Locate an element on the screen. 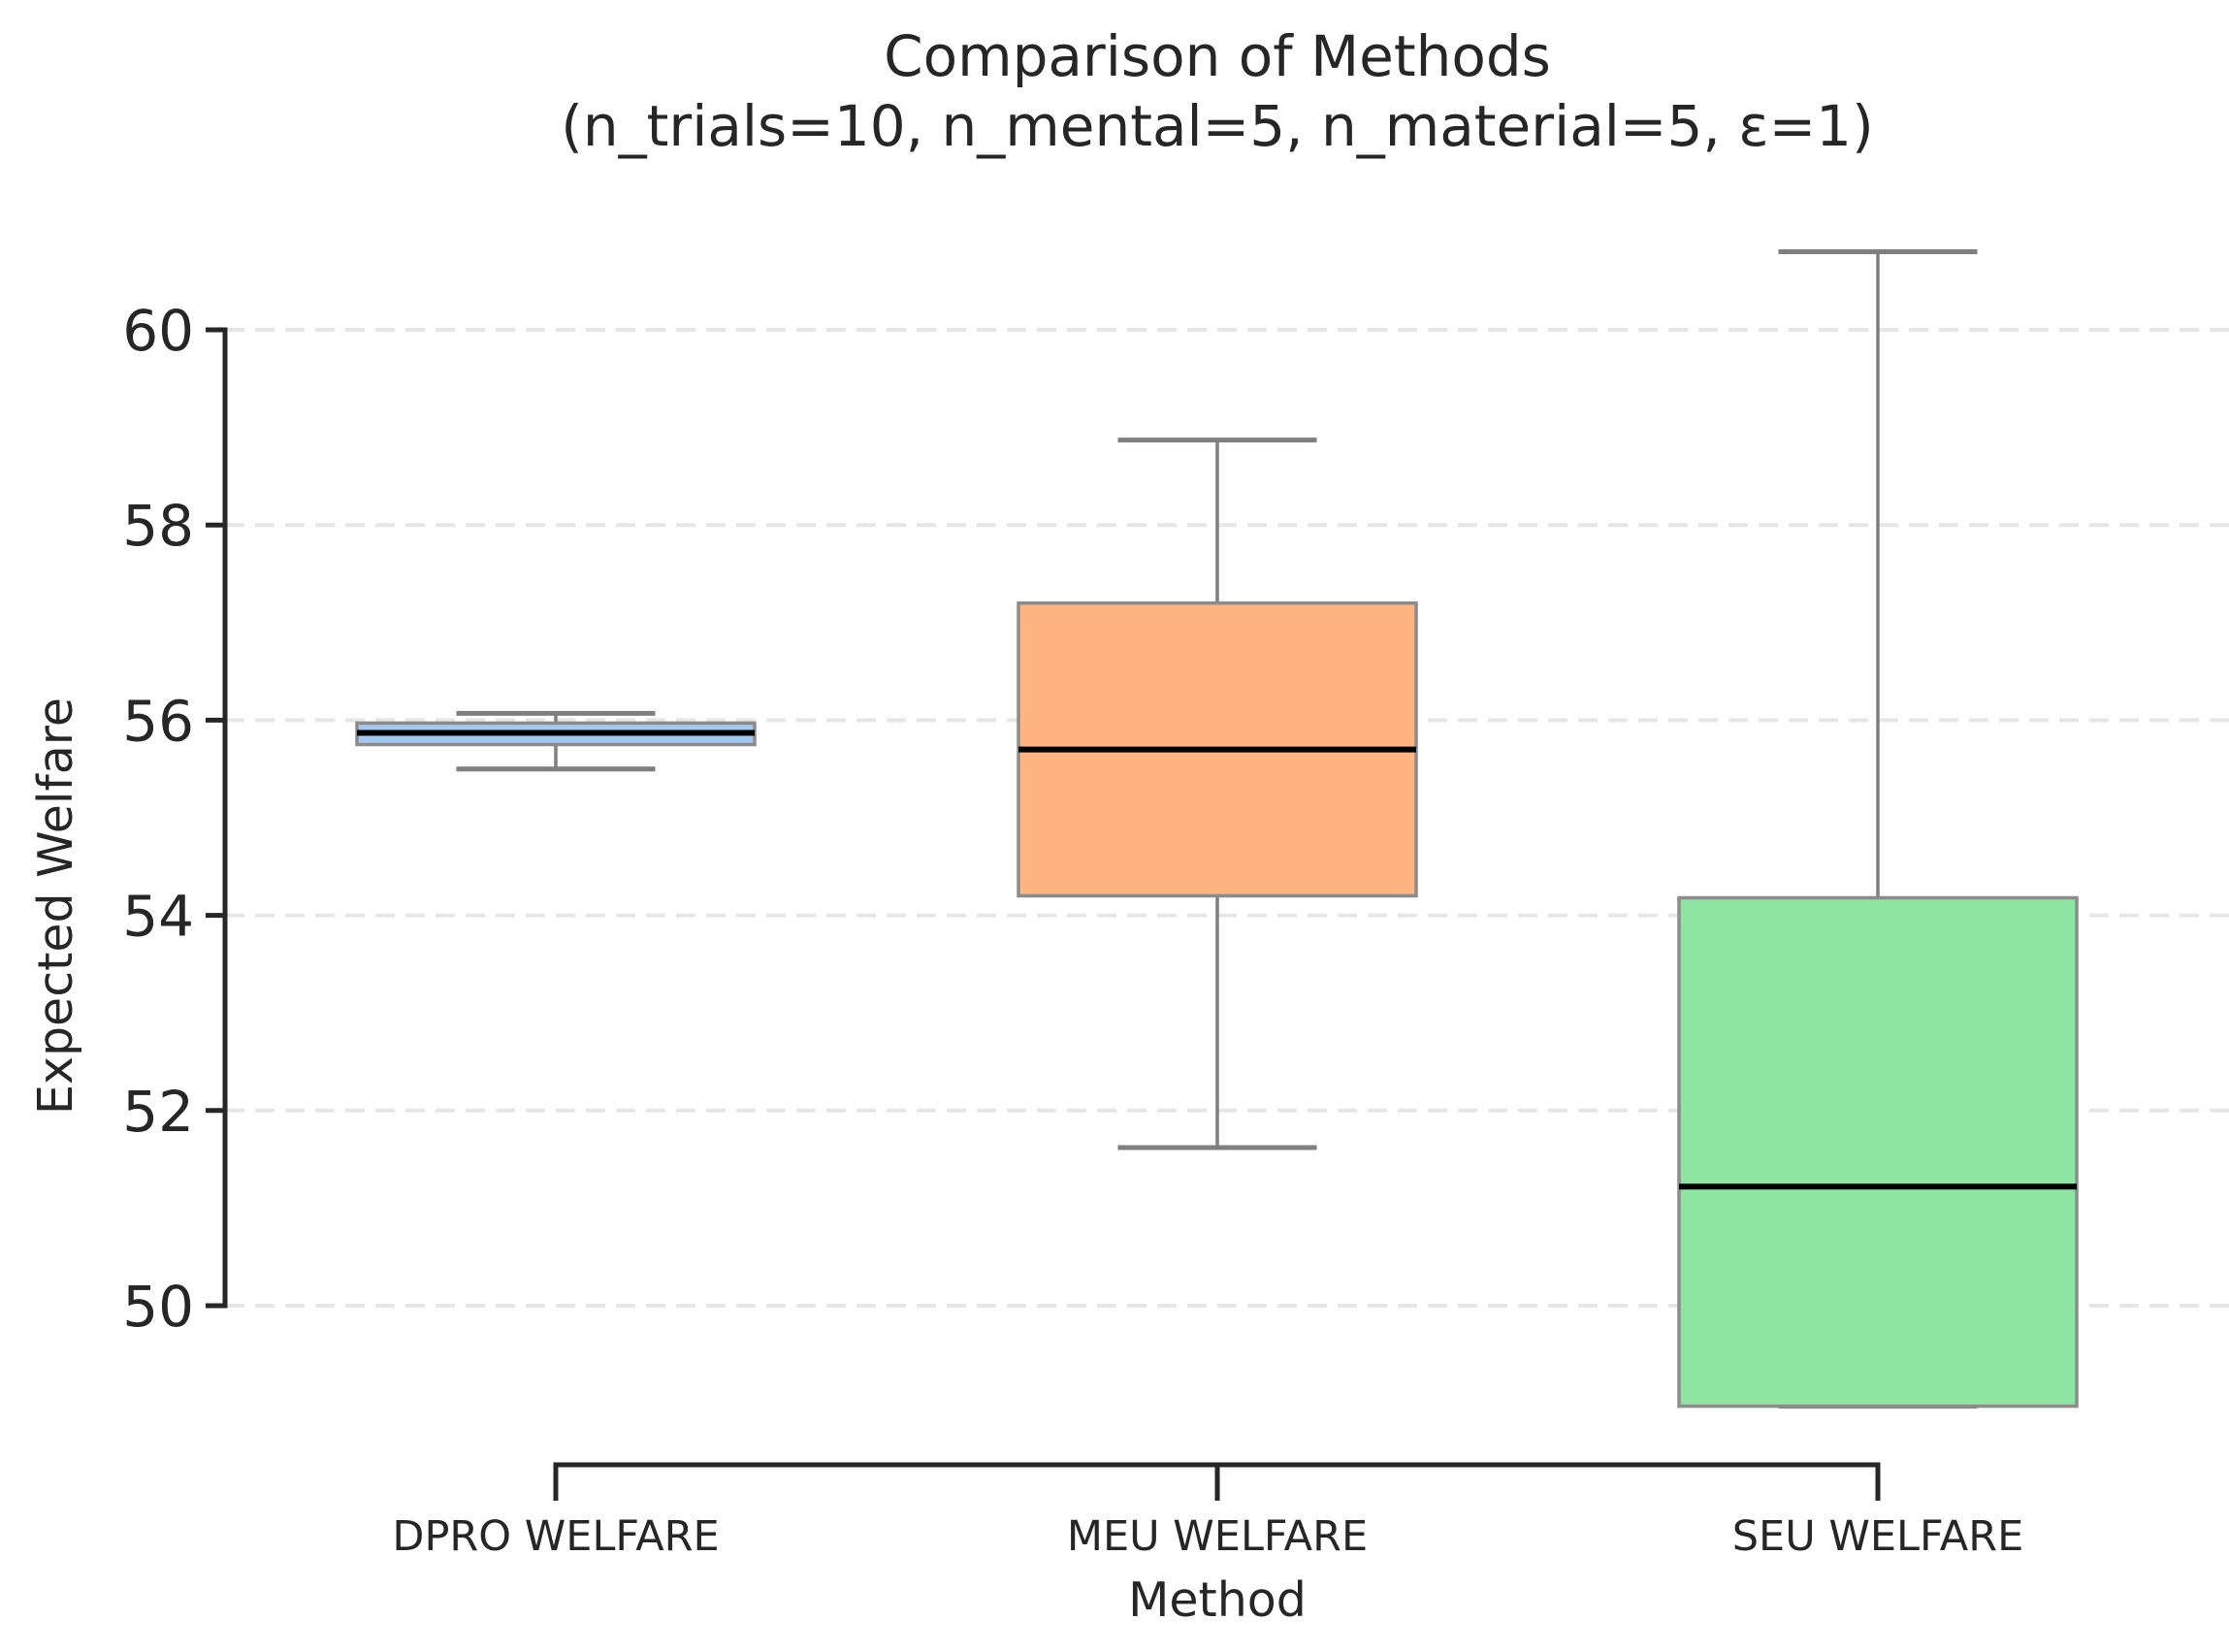  x-tick-label: MEU WELFARE is located at coordinates (1217, 1536).